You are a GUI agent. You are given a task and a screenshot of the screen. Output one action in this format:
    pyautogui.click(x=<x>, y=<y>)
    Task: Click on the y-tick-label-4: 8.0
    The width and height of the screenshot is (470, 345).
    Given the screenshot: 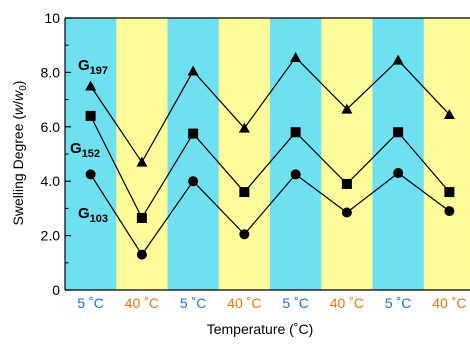 What is the action you would take?
    pyautogui.click(x=51, y=72)
    